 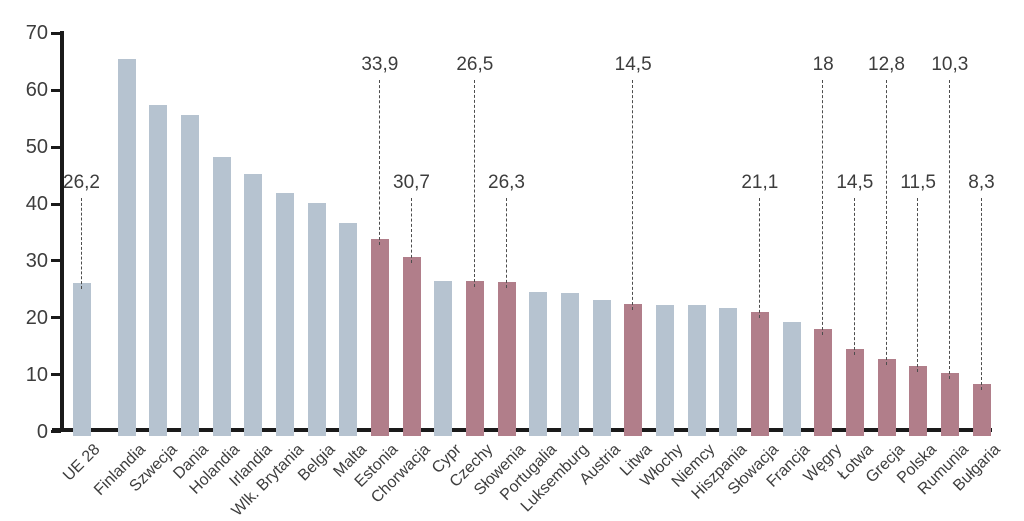 What do you see at coordinates (36, 317) in the screenshot?
I see `y-tick-label: 20` at bounding box center [36, 317].